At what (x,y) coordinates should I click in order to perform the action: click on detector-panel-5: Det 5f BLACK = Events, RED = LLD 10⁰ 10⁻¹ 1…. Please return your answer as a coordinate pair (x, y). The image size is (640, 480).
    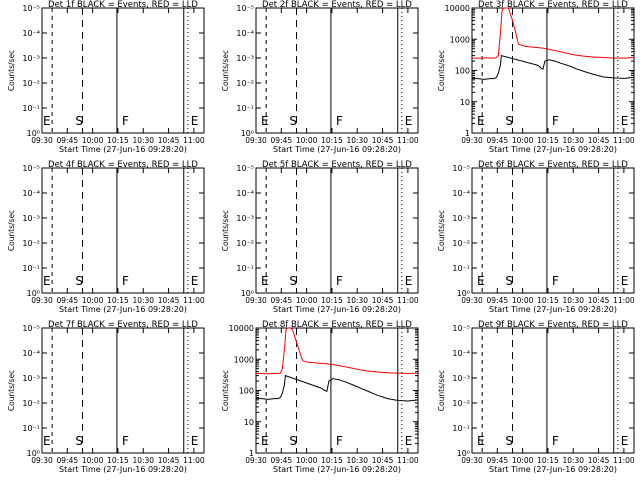
    Looking at the image, I should click on (320, 237).